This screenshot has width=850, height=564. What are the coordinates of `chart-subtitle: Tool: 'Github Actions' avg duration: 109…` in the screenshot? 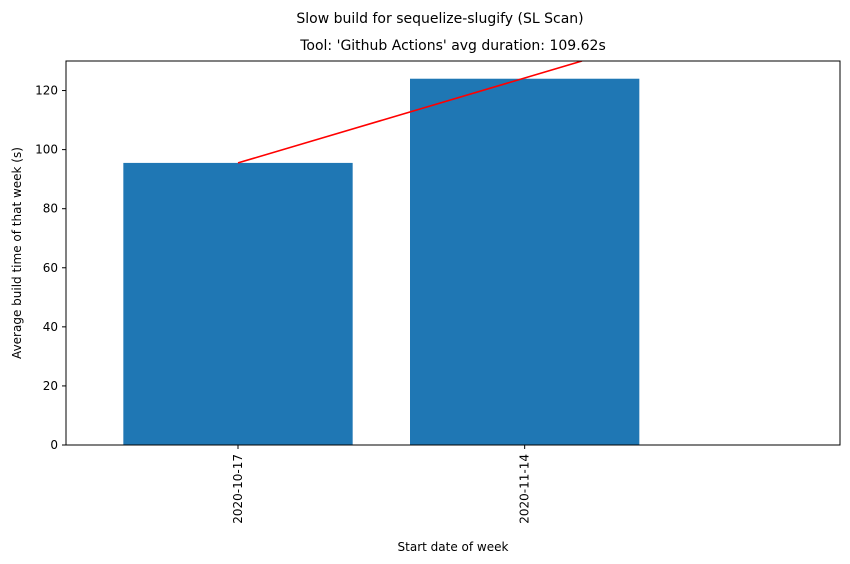 It's located at (452, 46).